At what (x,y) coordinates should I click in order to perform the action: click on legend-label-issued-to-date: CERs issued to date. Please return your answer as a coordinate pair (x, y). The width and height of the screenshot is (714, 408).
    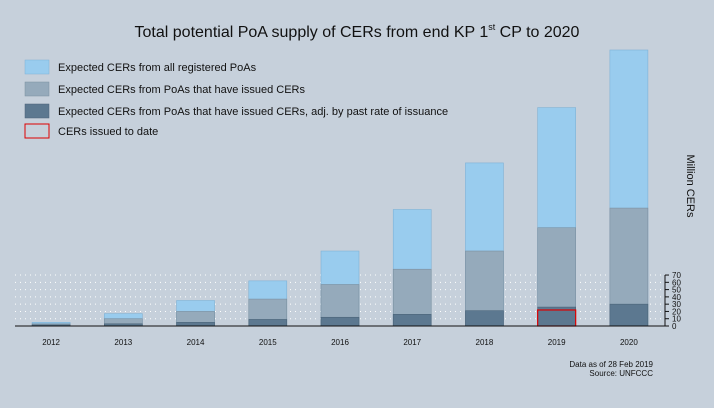
    Looking at the image, I should click on (108, 132).